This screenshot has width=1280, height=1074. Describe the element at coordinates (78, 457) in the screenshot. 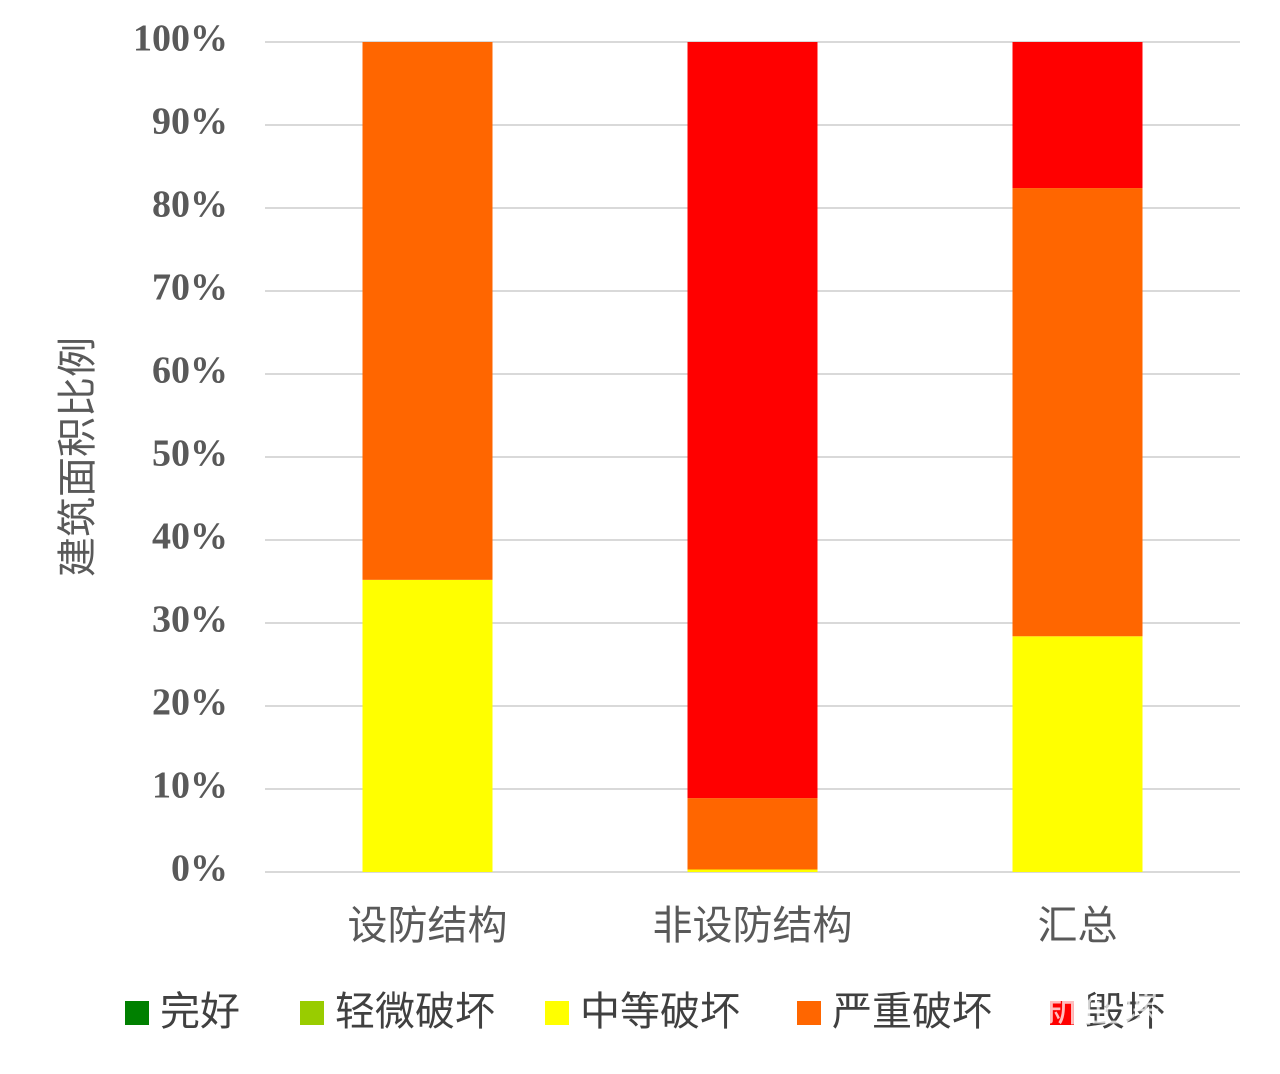

I see `y-axis-label: 建筑面积比例` at that location.